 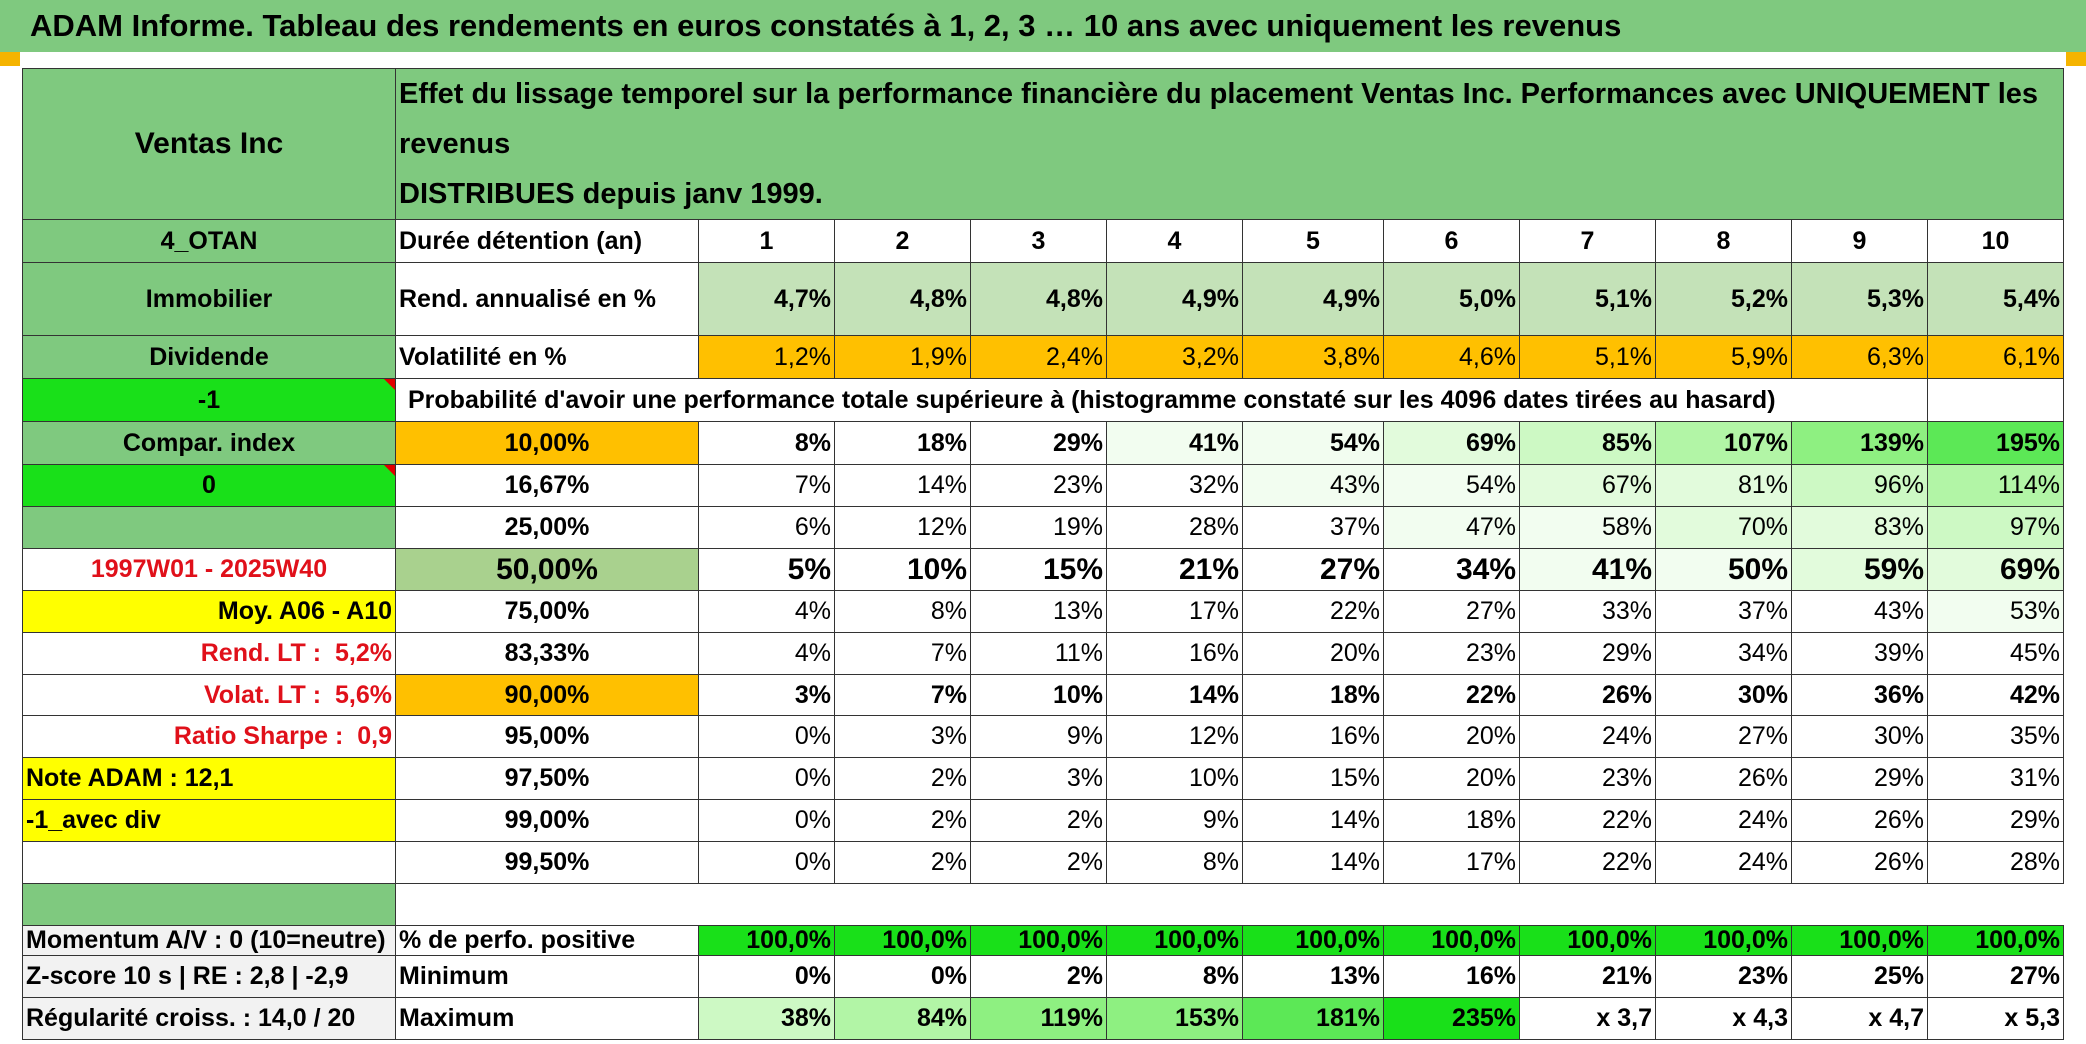 What do you see at coordinates (547, 241) in the screenshot?
I see `duration-label: Durée détention (an)` at bounding box center [547, 241].